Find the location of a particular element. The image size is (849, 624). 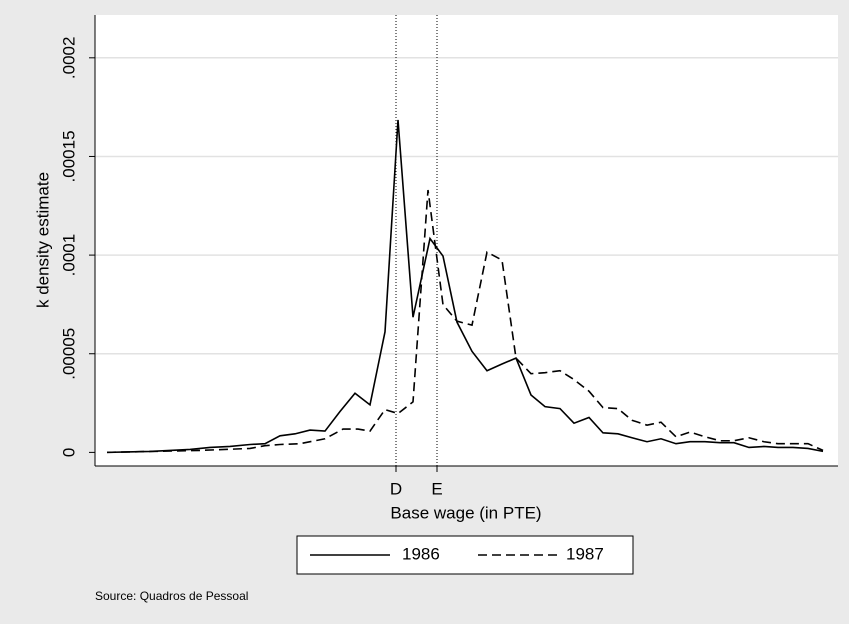

x-tick-label: D is located at coordinates (396, 488).